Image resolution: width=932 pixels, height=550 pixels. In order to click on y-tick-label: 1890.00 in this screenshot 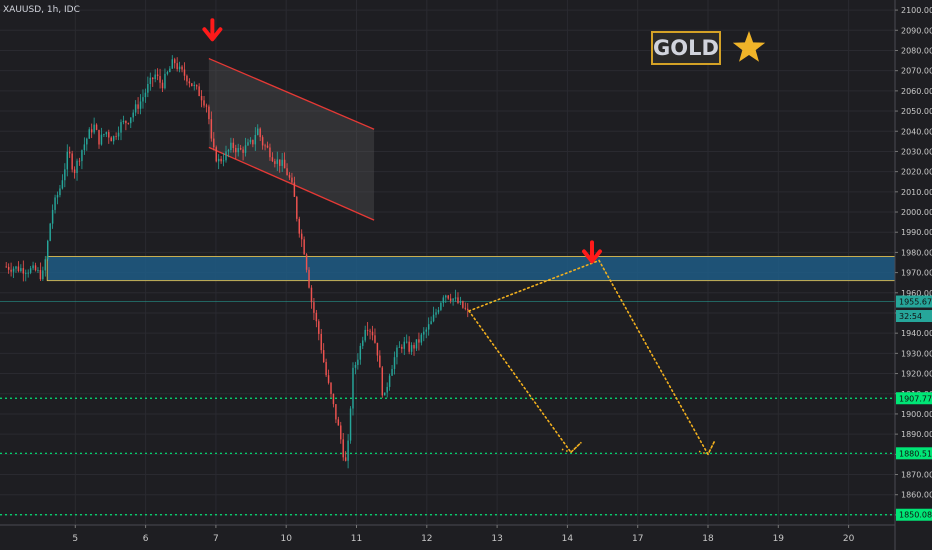, I will do `click(916, 434)`.